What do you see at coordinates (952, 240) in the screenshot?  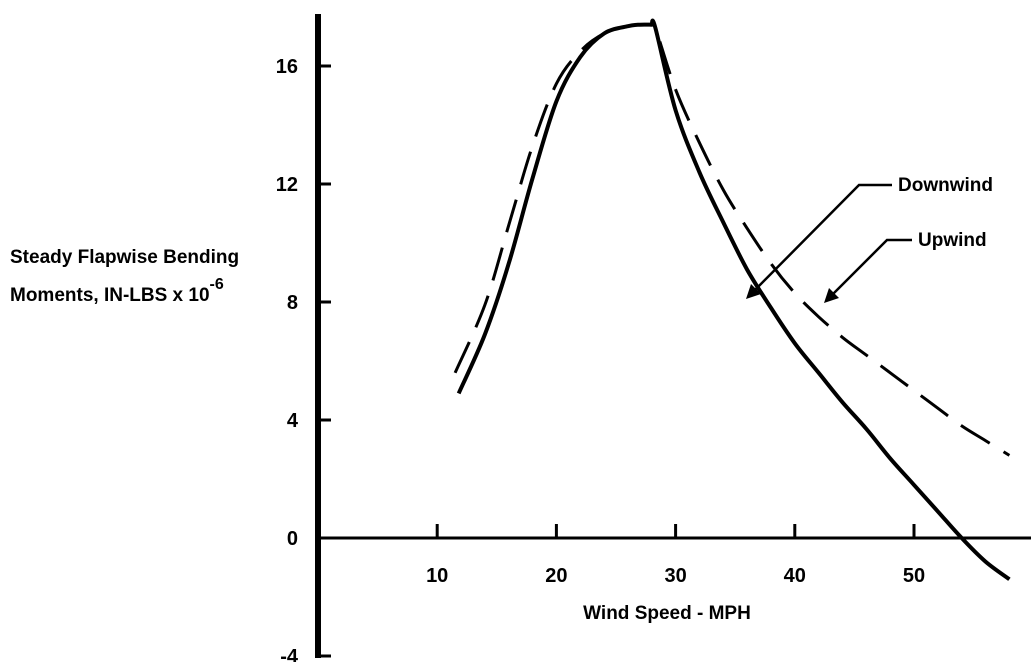 I see `upwind-callout-label: Upwind` at bounding box center [952, 240].